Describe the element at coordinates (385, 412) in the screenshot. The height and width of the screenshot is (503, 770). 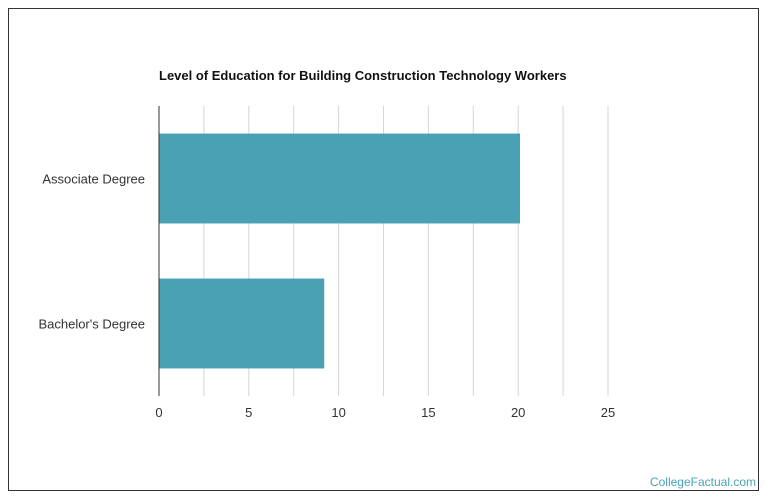
I see `x-axis-ticks: 0 5 10 15 20 25` at that location.